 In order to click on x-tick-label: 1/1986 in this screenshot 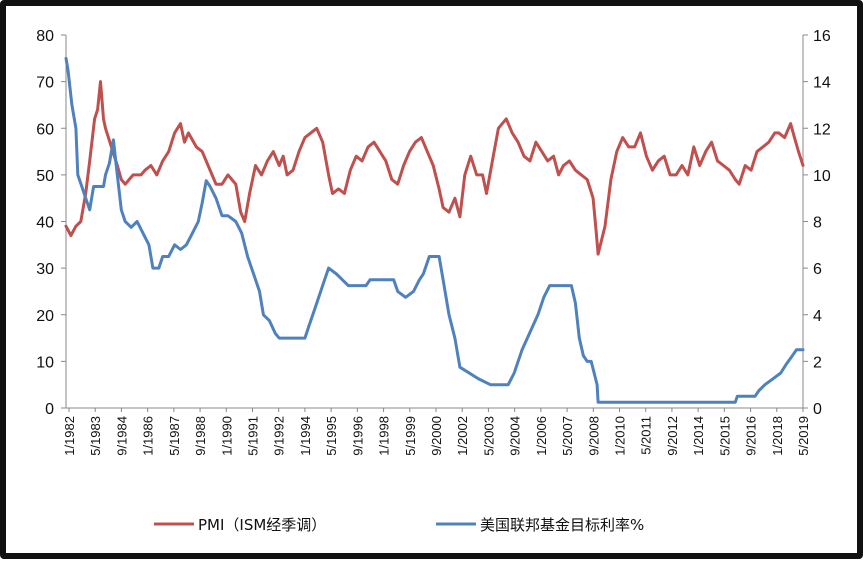, I will do `click(148, 436)`.